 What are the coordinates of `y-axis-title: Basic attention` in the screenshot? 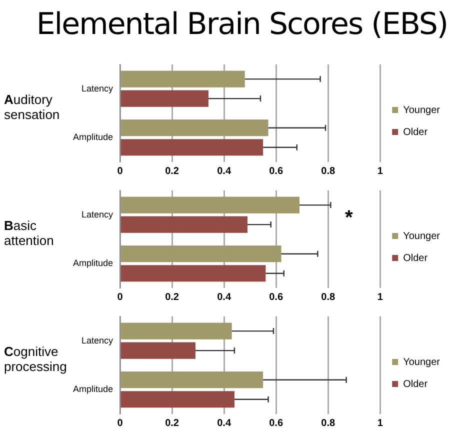 It's located at (29, 233).